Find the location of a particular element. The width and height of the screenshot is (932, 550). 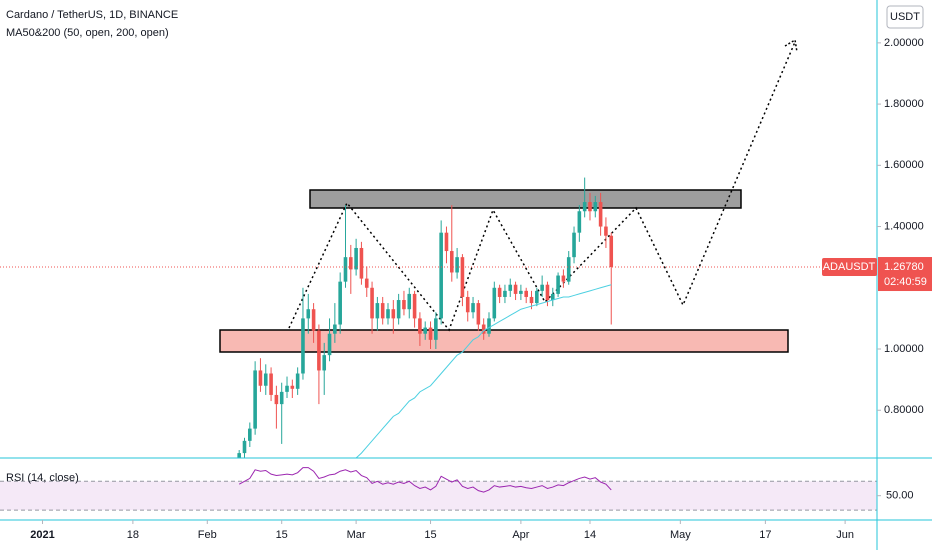

x-tick-label: 2021 is located at coordinates (42, 535).